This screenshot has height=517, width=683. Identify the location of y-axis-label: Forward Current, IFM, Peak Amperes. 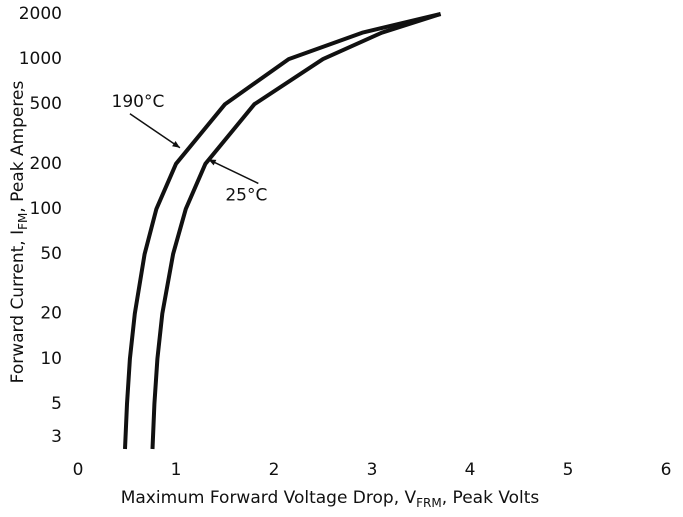
(19, 232).